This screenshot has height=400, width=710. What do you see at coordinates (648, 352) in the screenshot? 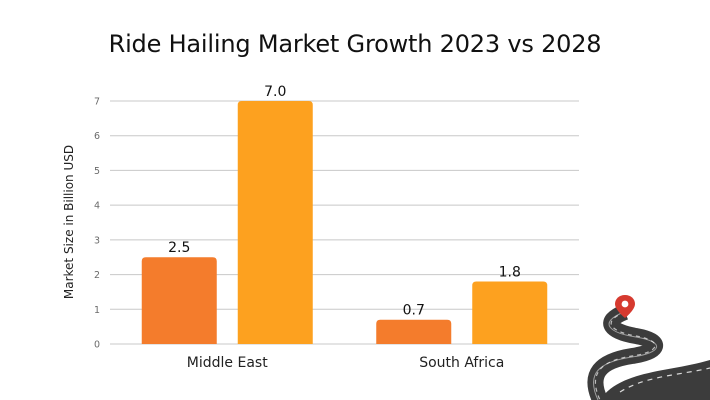
I see `winding-road-icon` at bounding box center [648, 352].